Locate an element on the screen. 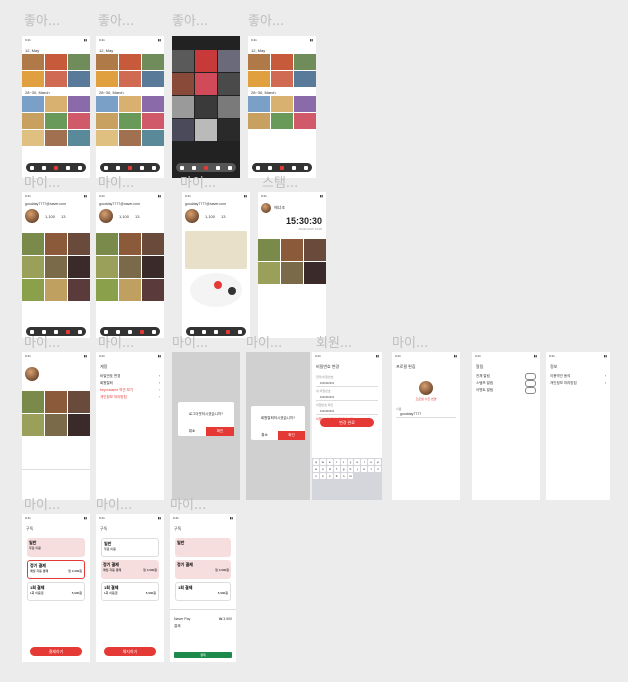  settings-item: 비밀번호 변경 › is located at coordinates (130, 376).